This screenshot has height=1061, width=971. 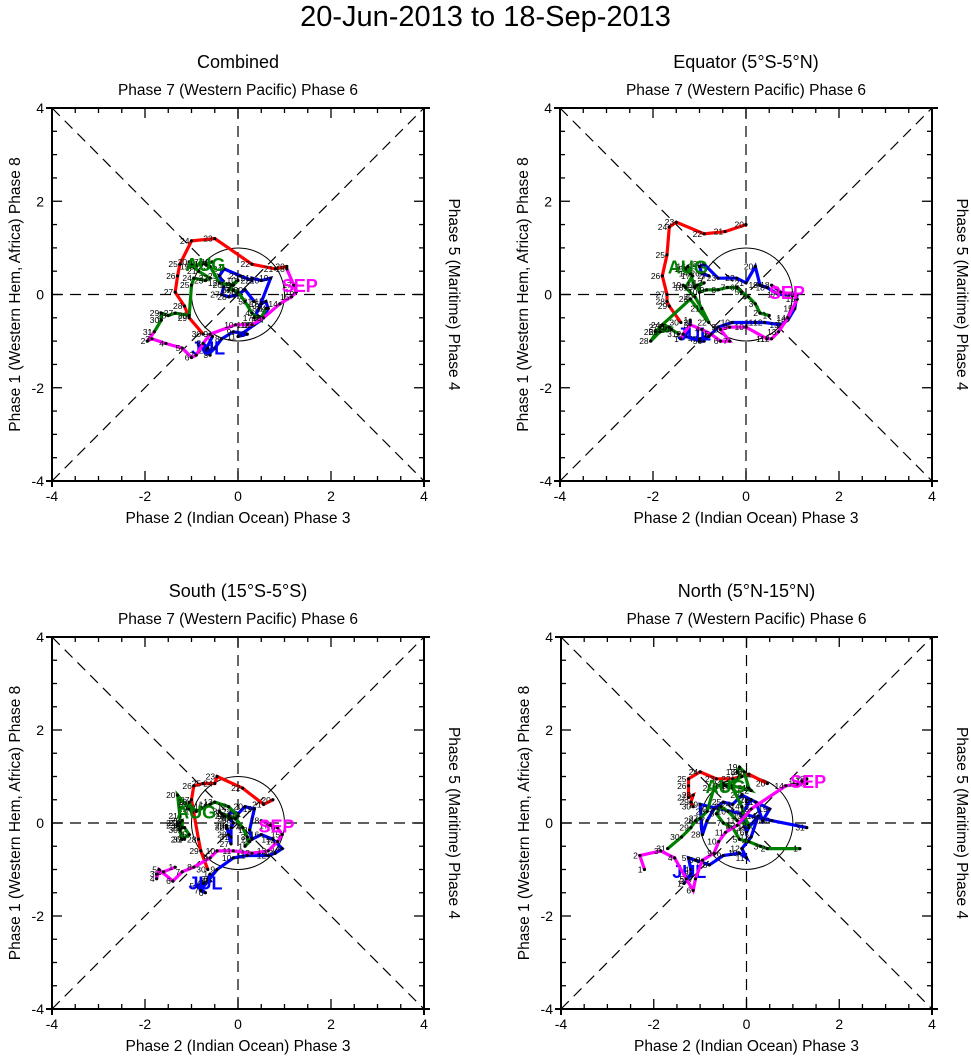 What do you see at coordinates (255, 320) in the screenshot?
I see `day-label: 13` at bounding box center [255, 320].